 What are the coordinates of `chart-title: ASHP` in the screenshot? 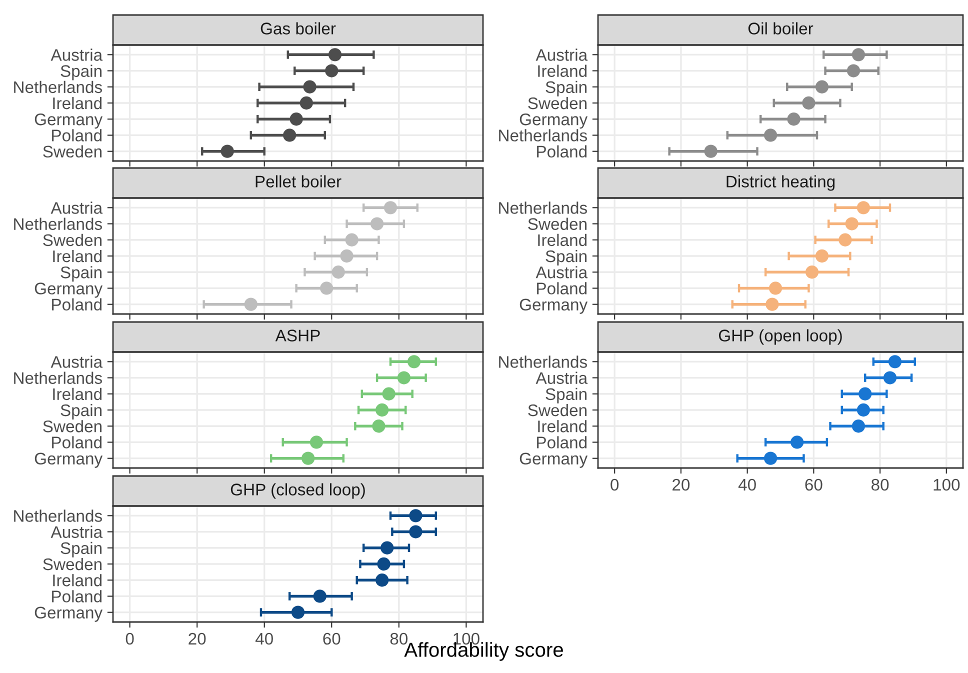 It's located at (297, 336).